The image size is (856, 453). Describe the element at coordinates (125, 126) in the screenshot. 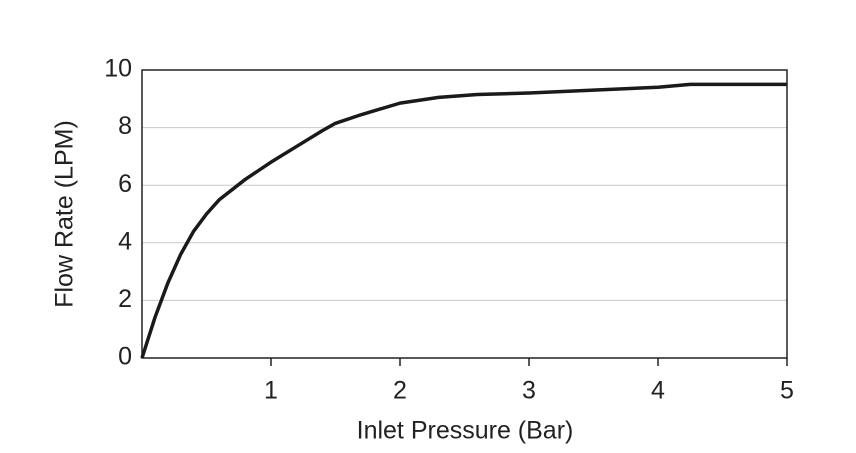

I see `y-tick-label: 8` at that location.